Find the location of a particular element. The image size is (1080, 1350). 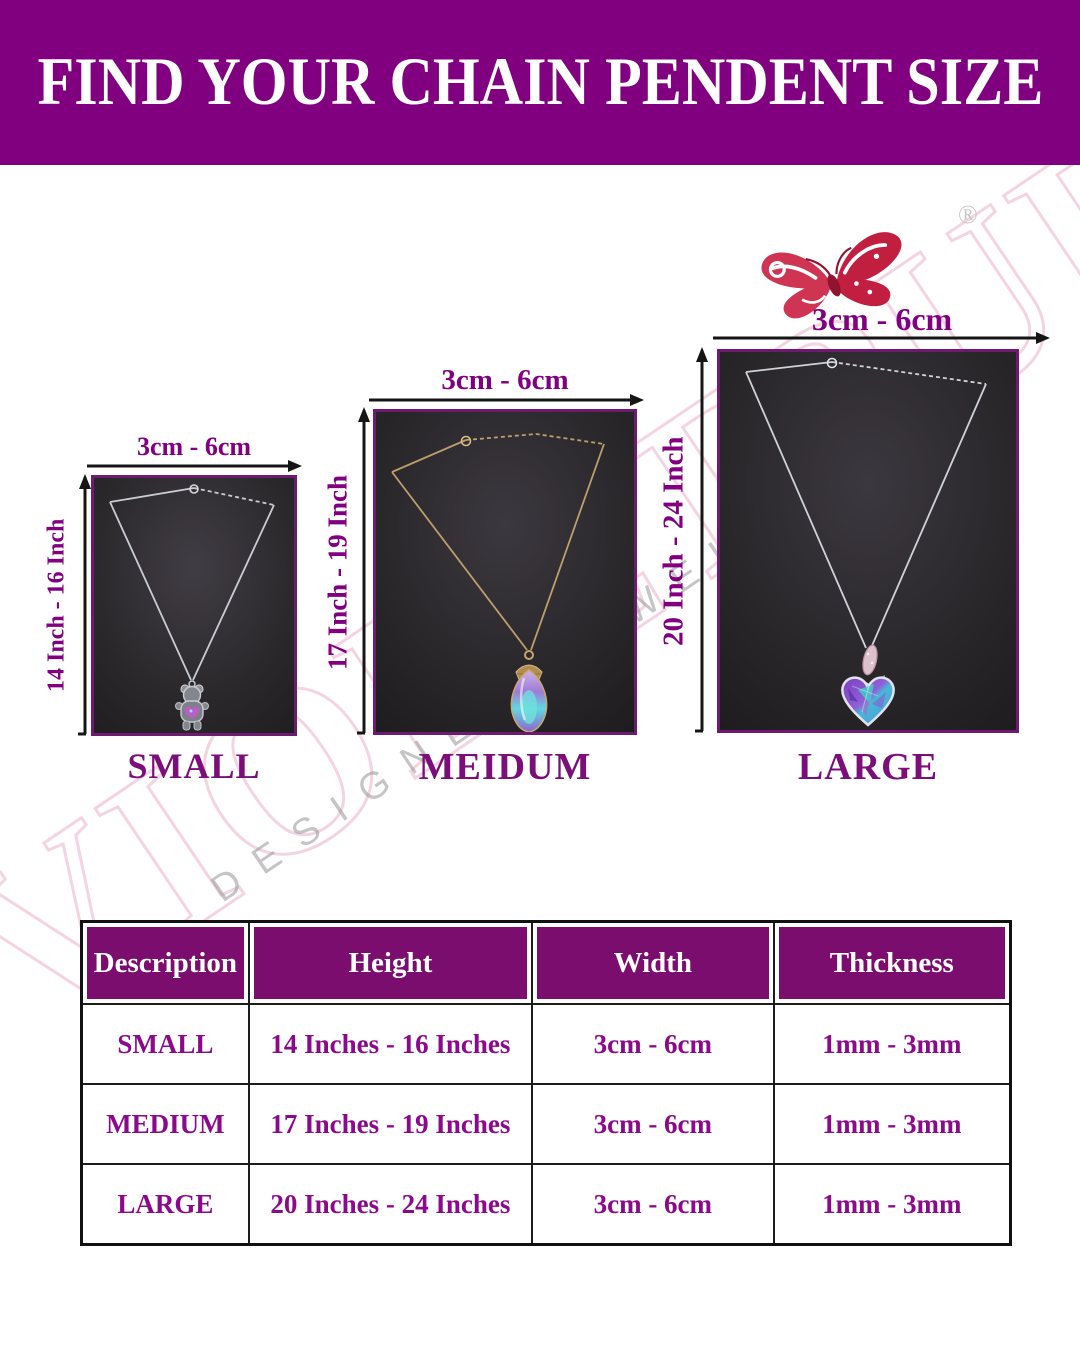

small-height-arrow is located at coordinates (84, 605).